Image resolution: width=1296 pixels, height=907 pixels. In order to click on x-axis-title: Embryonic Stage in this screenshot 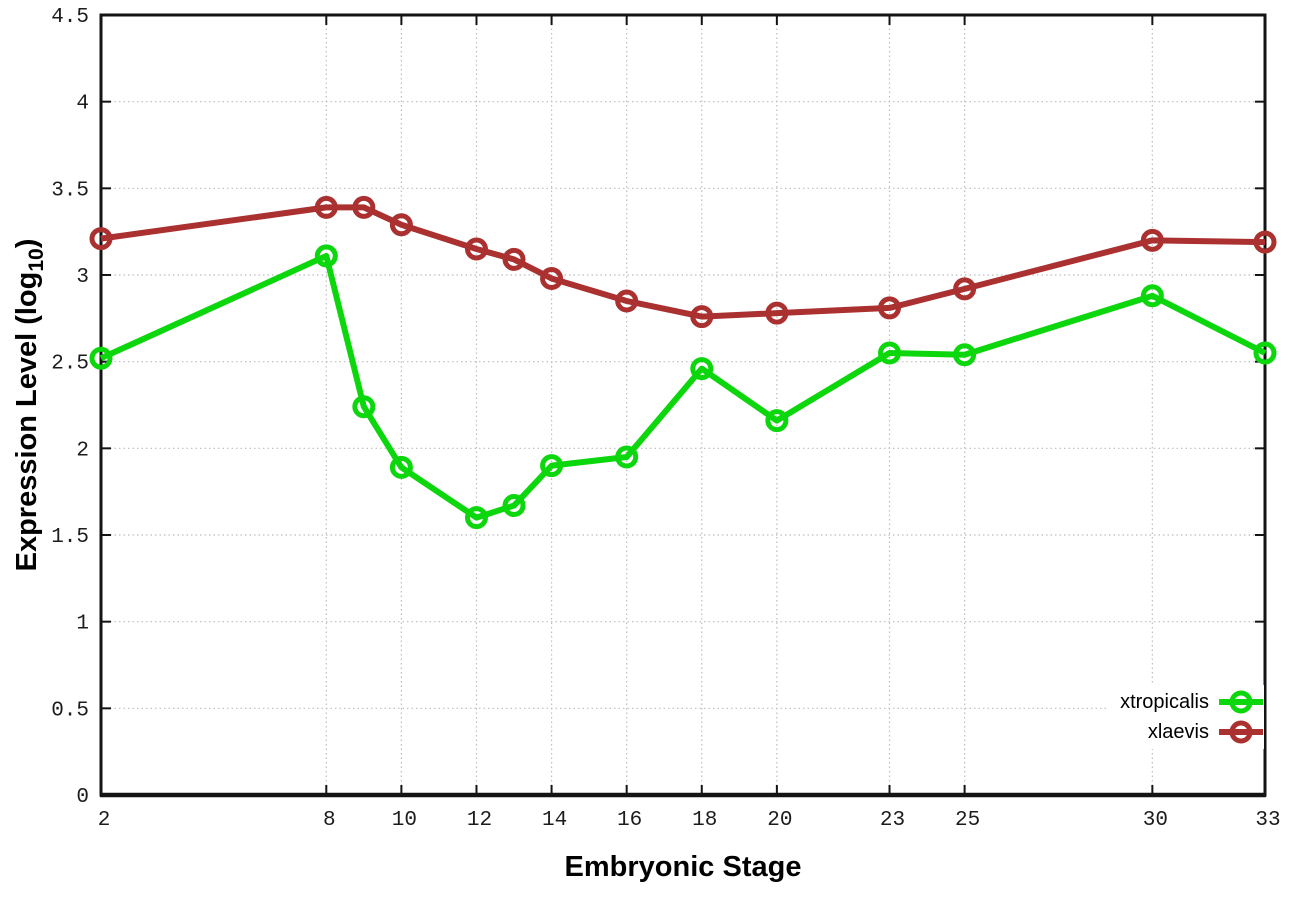, I will do `click(683, 867)`.